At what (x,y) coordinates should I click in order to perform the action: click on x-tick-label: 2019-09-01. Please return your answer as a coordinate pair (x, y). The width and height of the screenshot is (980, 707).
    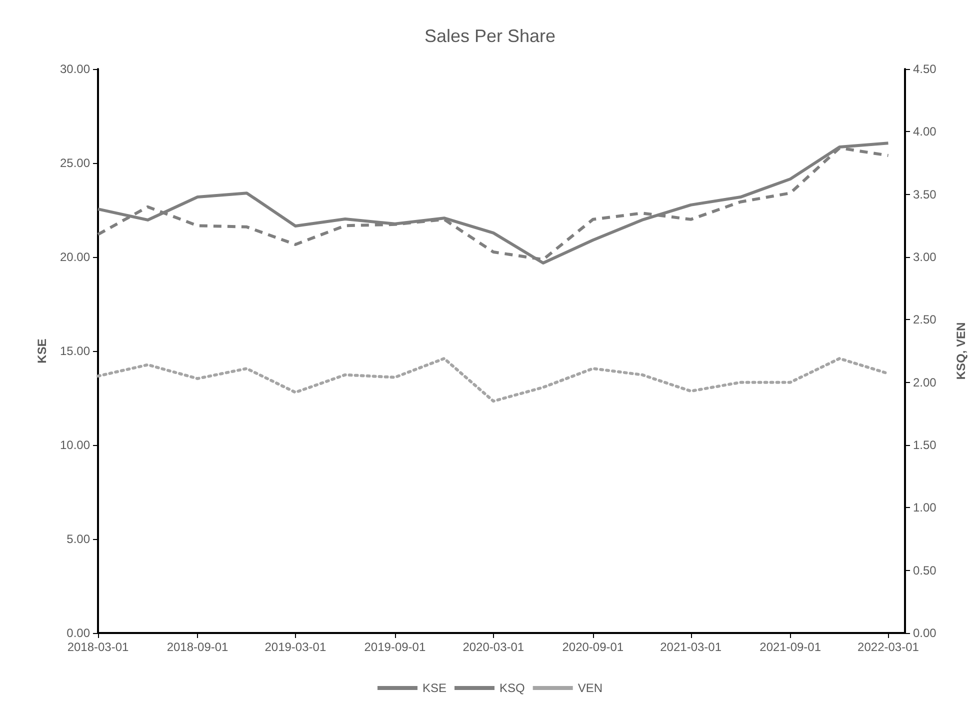
    Looking at the image, I should click on (395, 647).